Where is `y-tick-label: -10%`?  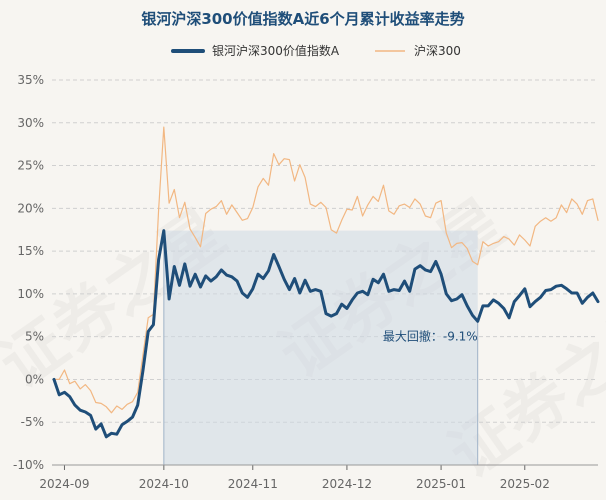
y-tick-label: -10% is located at coordinates (28, 465).